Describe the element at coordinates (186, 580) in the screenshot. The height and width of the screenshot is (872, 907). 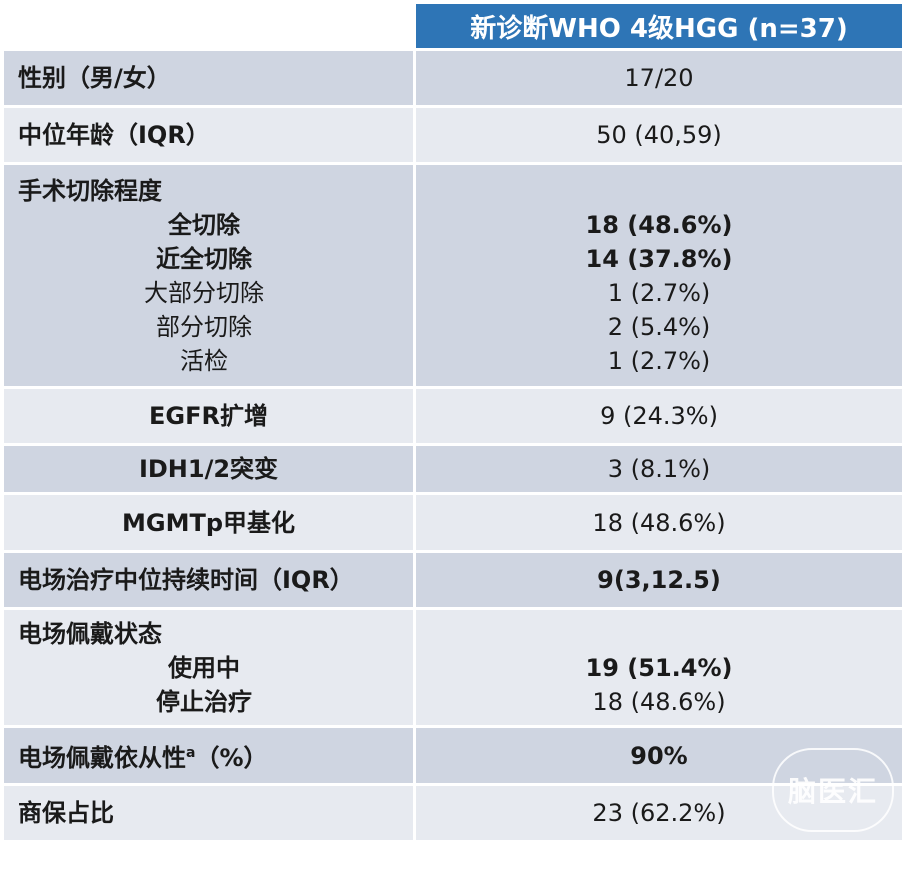
I see `row-label: 电场治疗中位持续时间（IQR）` at that location.